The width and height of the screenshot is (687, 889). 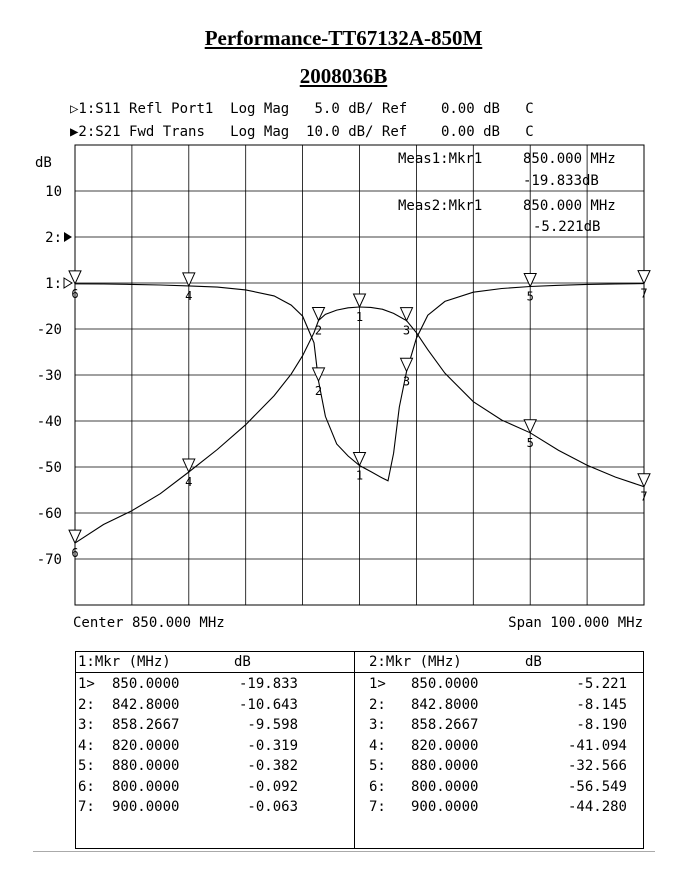 What do you see at coordinates (49, 514) in the screenshot?
I see `y-tick-label: -60` at bounding box center [49, 514].